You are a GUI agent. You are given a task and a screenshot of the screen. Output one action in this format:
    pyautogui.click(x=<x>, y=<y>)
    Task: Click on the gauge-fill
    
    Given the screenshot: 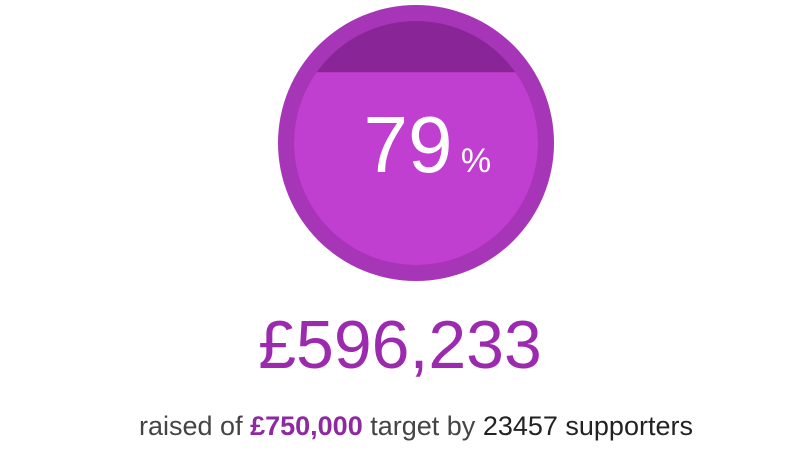 What is the action you would take?
    pyautogui.click(x=416, y=168)
    